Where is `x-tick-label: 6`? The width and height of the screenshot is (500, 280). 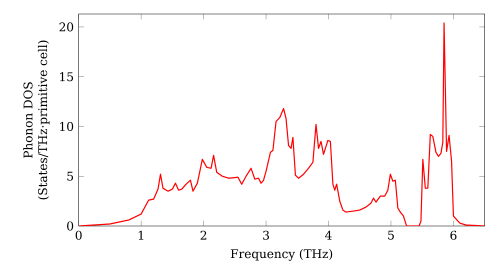 x-tick-label: 6 is located at coordinates (453, 235).